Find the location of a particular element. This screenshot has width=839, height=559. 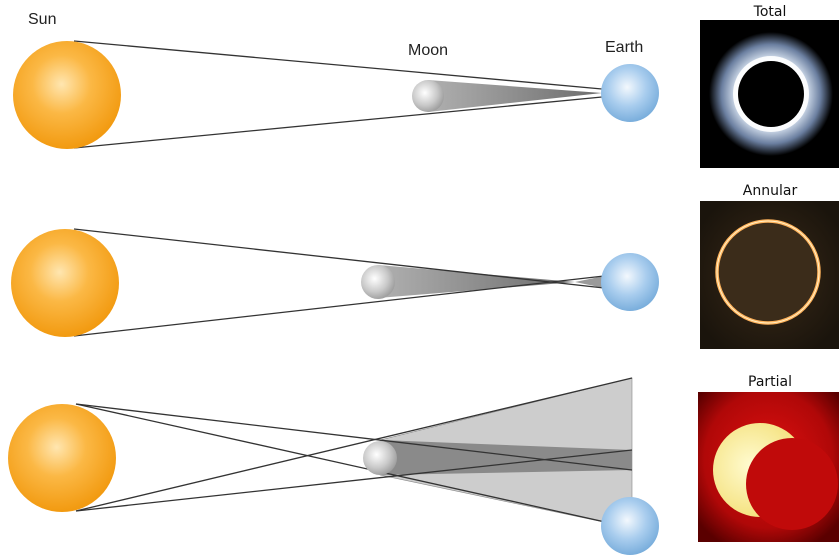

partial-photo-label: Partial is located at coordinates (770, 382).